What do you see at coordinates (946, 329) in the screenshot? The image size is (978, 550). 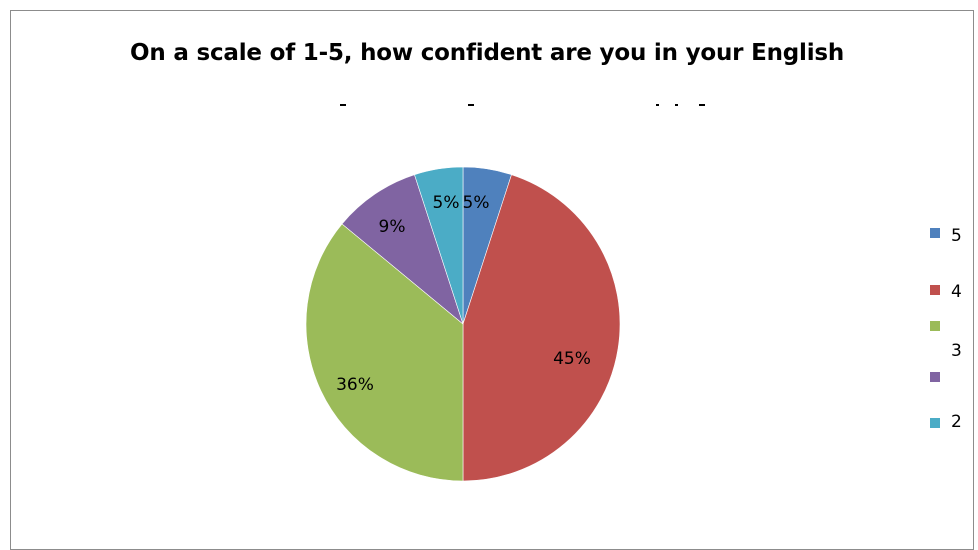 I see `legend: 5 4 3 2` at bounding box center [946, 329].